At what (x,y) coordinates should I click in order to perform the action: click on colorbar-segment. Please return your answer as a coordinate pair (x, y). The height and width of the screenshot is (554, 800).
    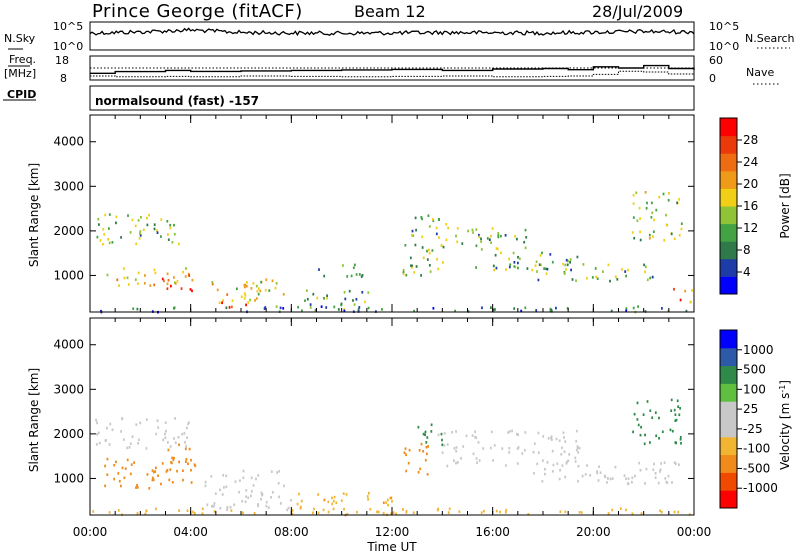
    Looking at the image, I should click on (728, 357).